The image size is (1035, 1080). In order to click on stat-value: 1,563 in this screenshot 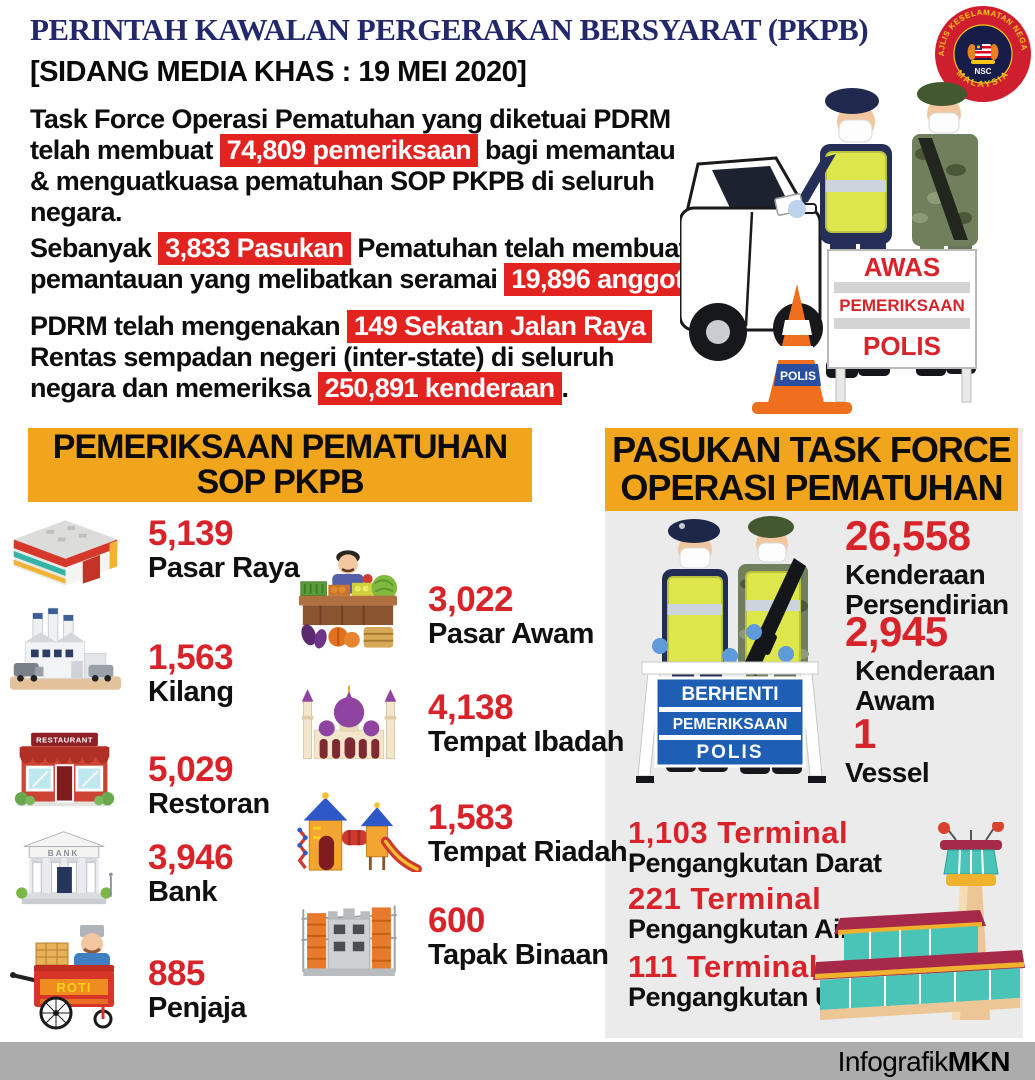, I will do `click(191, 657)`.